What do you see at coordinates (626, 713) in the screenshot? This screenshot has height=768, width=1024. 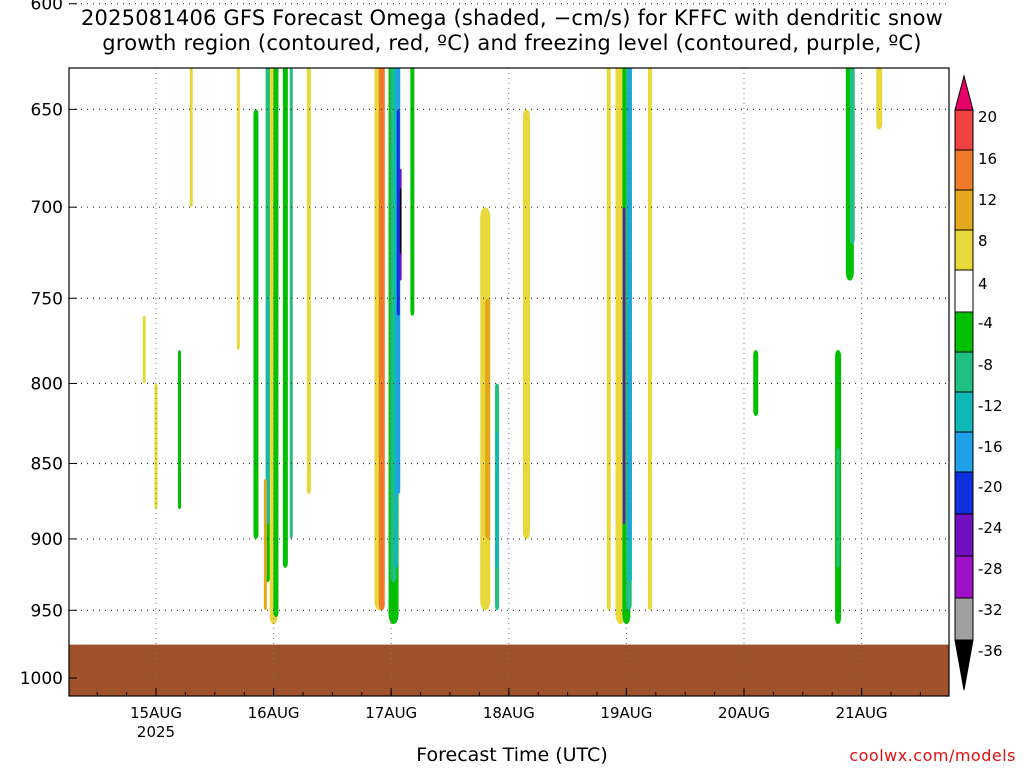 I see `x-tick-label: 19AUG` at bounding box center [626, 713].